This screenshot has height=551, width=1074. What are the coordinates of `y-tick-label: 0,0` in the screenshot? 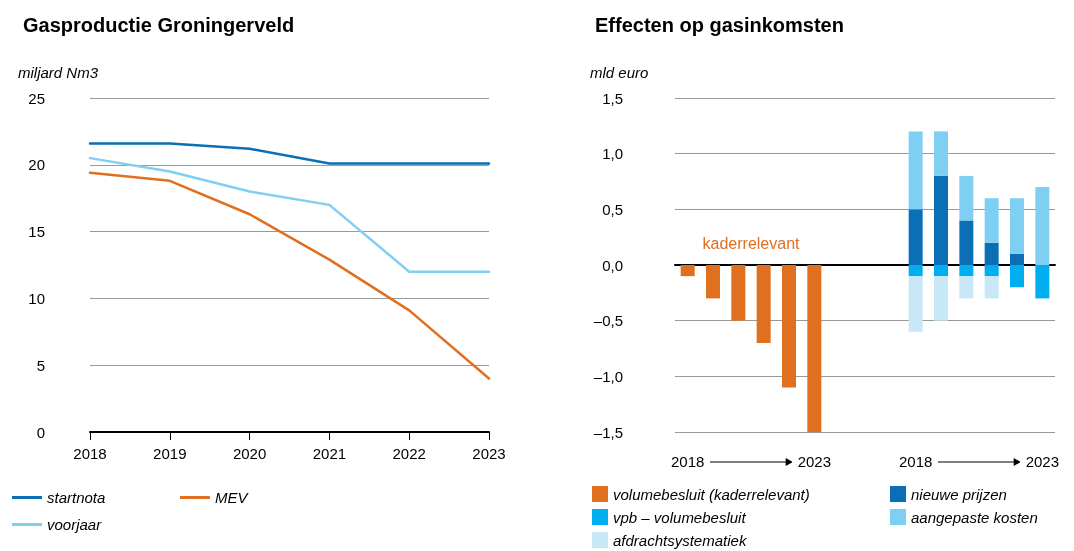 It's located at (612, 265).